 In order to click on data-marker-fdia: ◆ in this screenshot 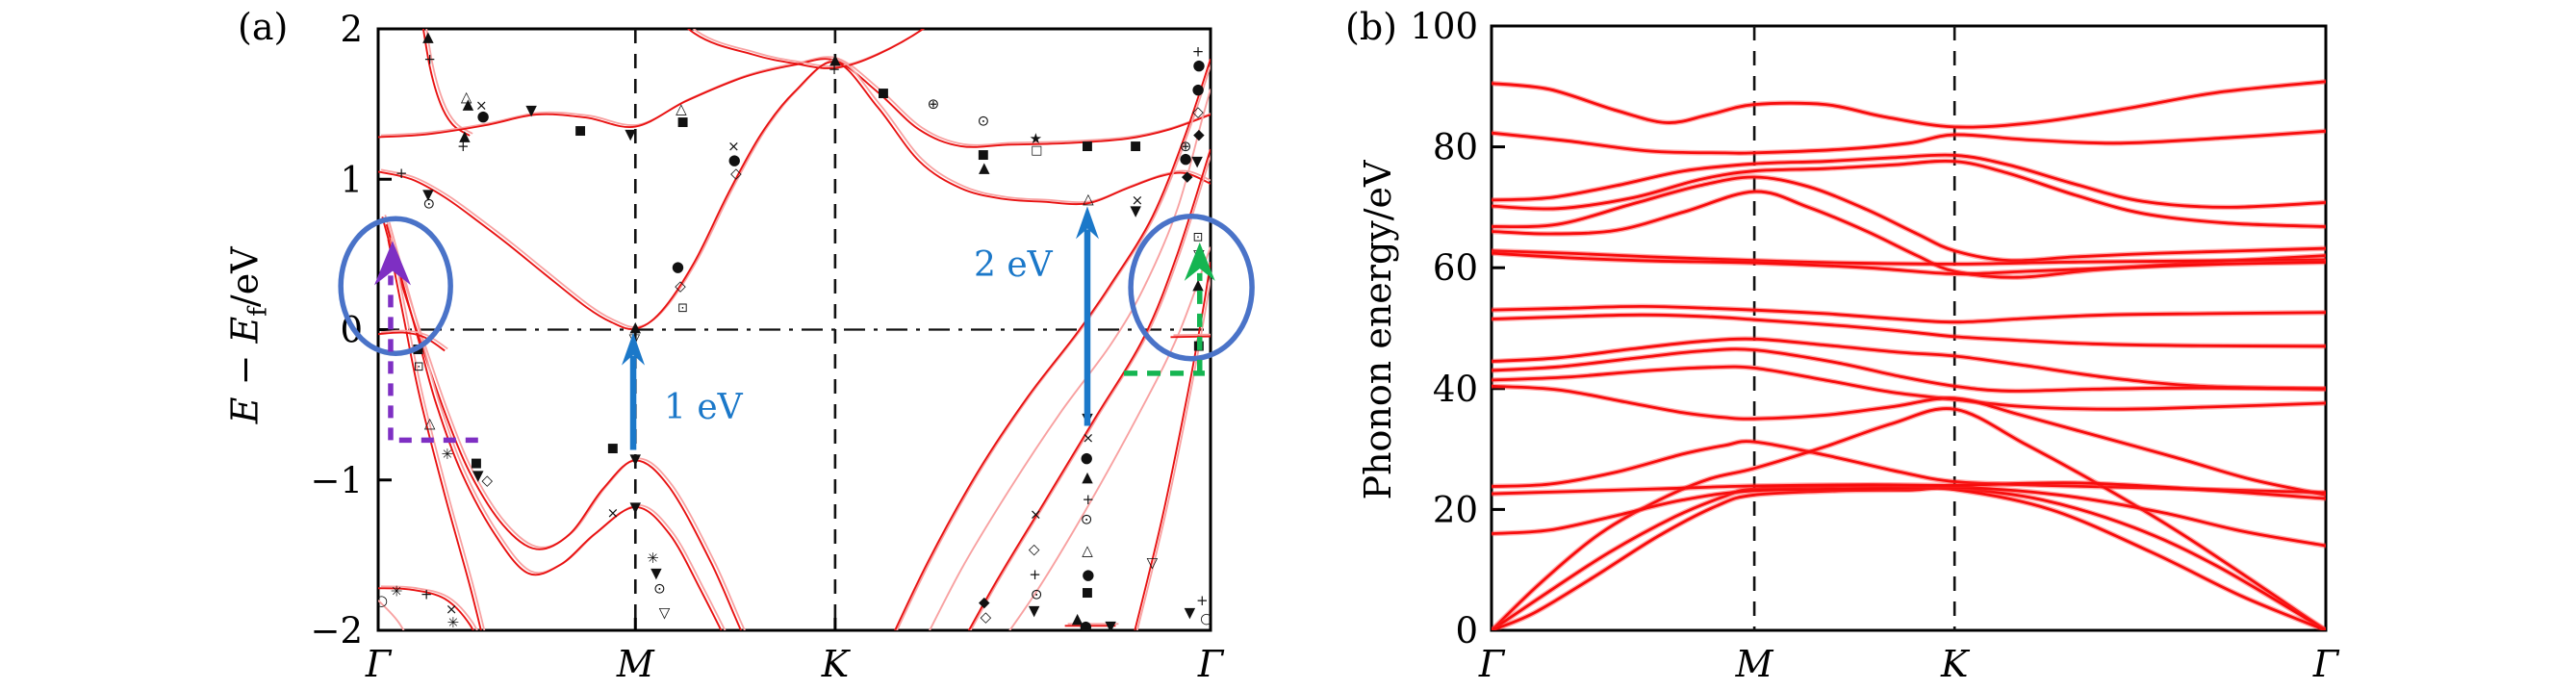, I will do `click(984, 601)`.